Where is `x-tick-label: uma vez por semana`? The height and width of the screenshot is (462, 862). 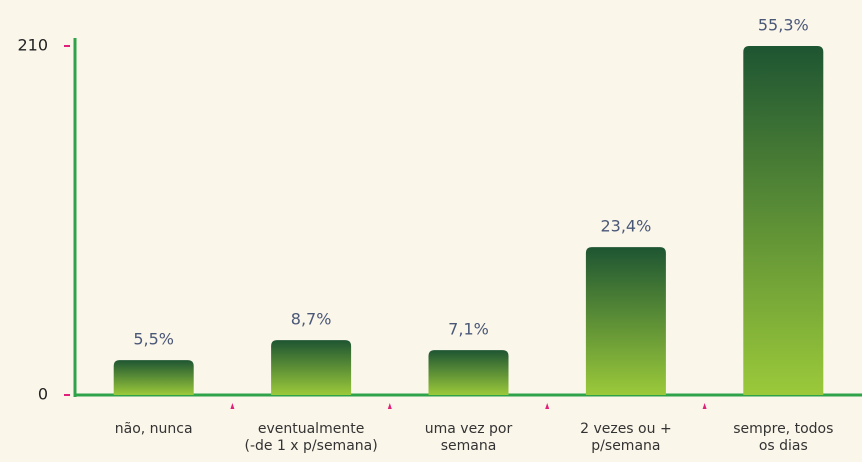
x-tick-label: uma vez por semana is located at coordinates (468, 437).